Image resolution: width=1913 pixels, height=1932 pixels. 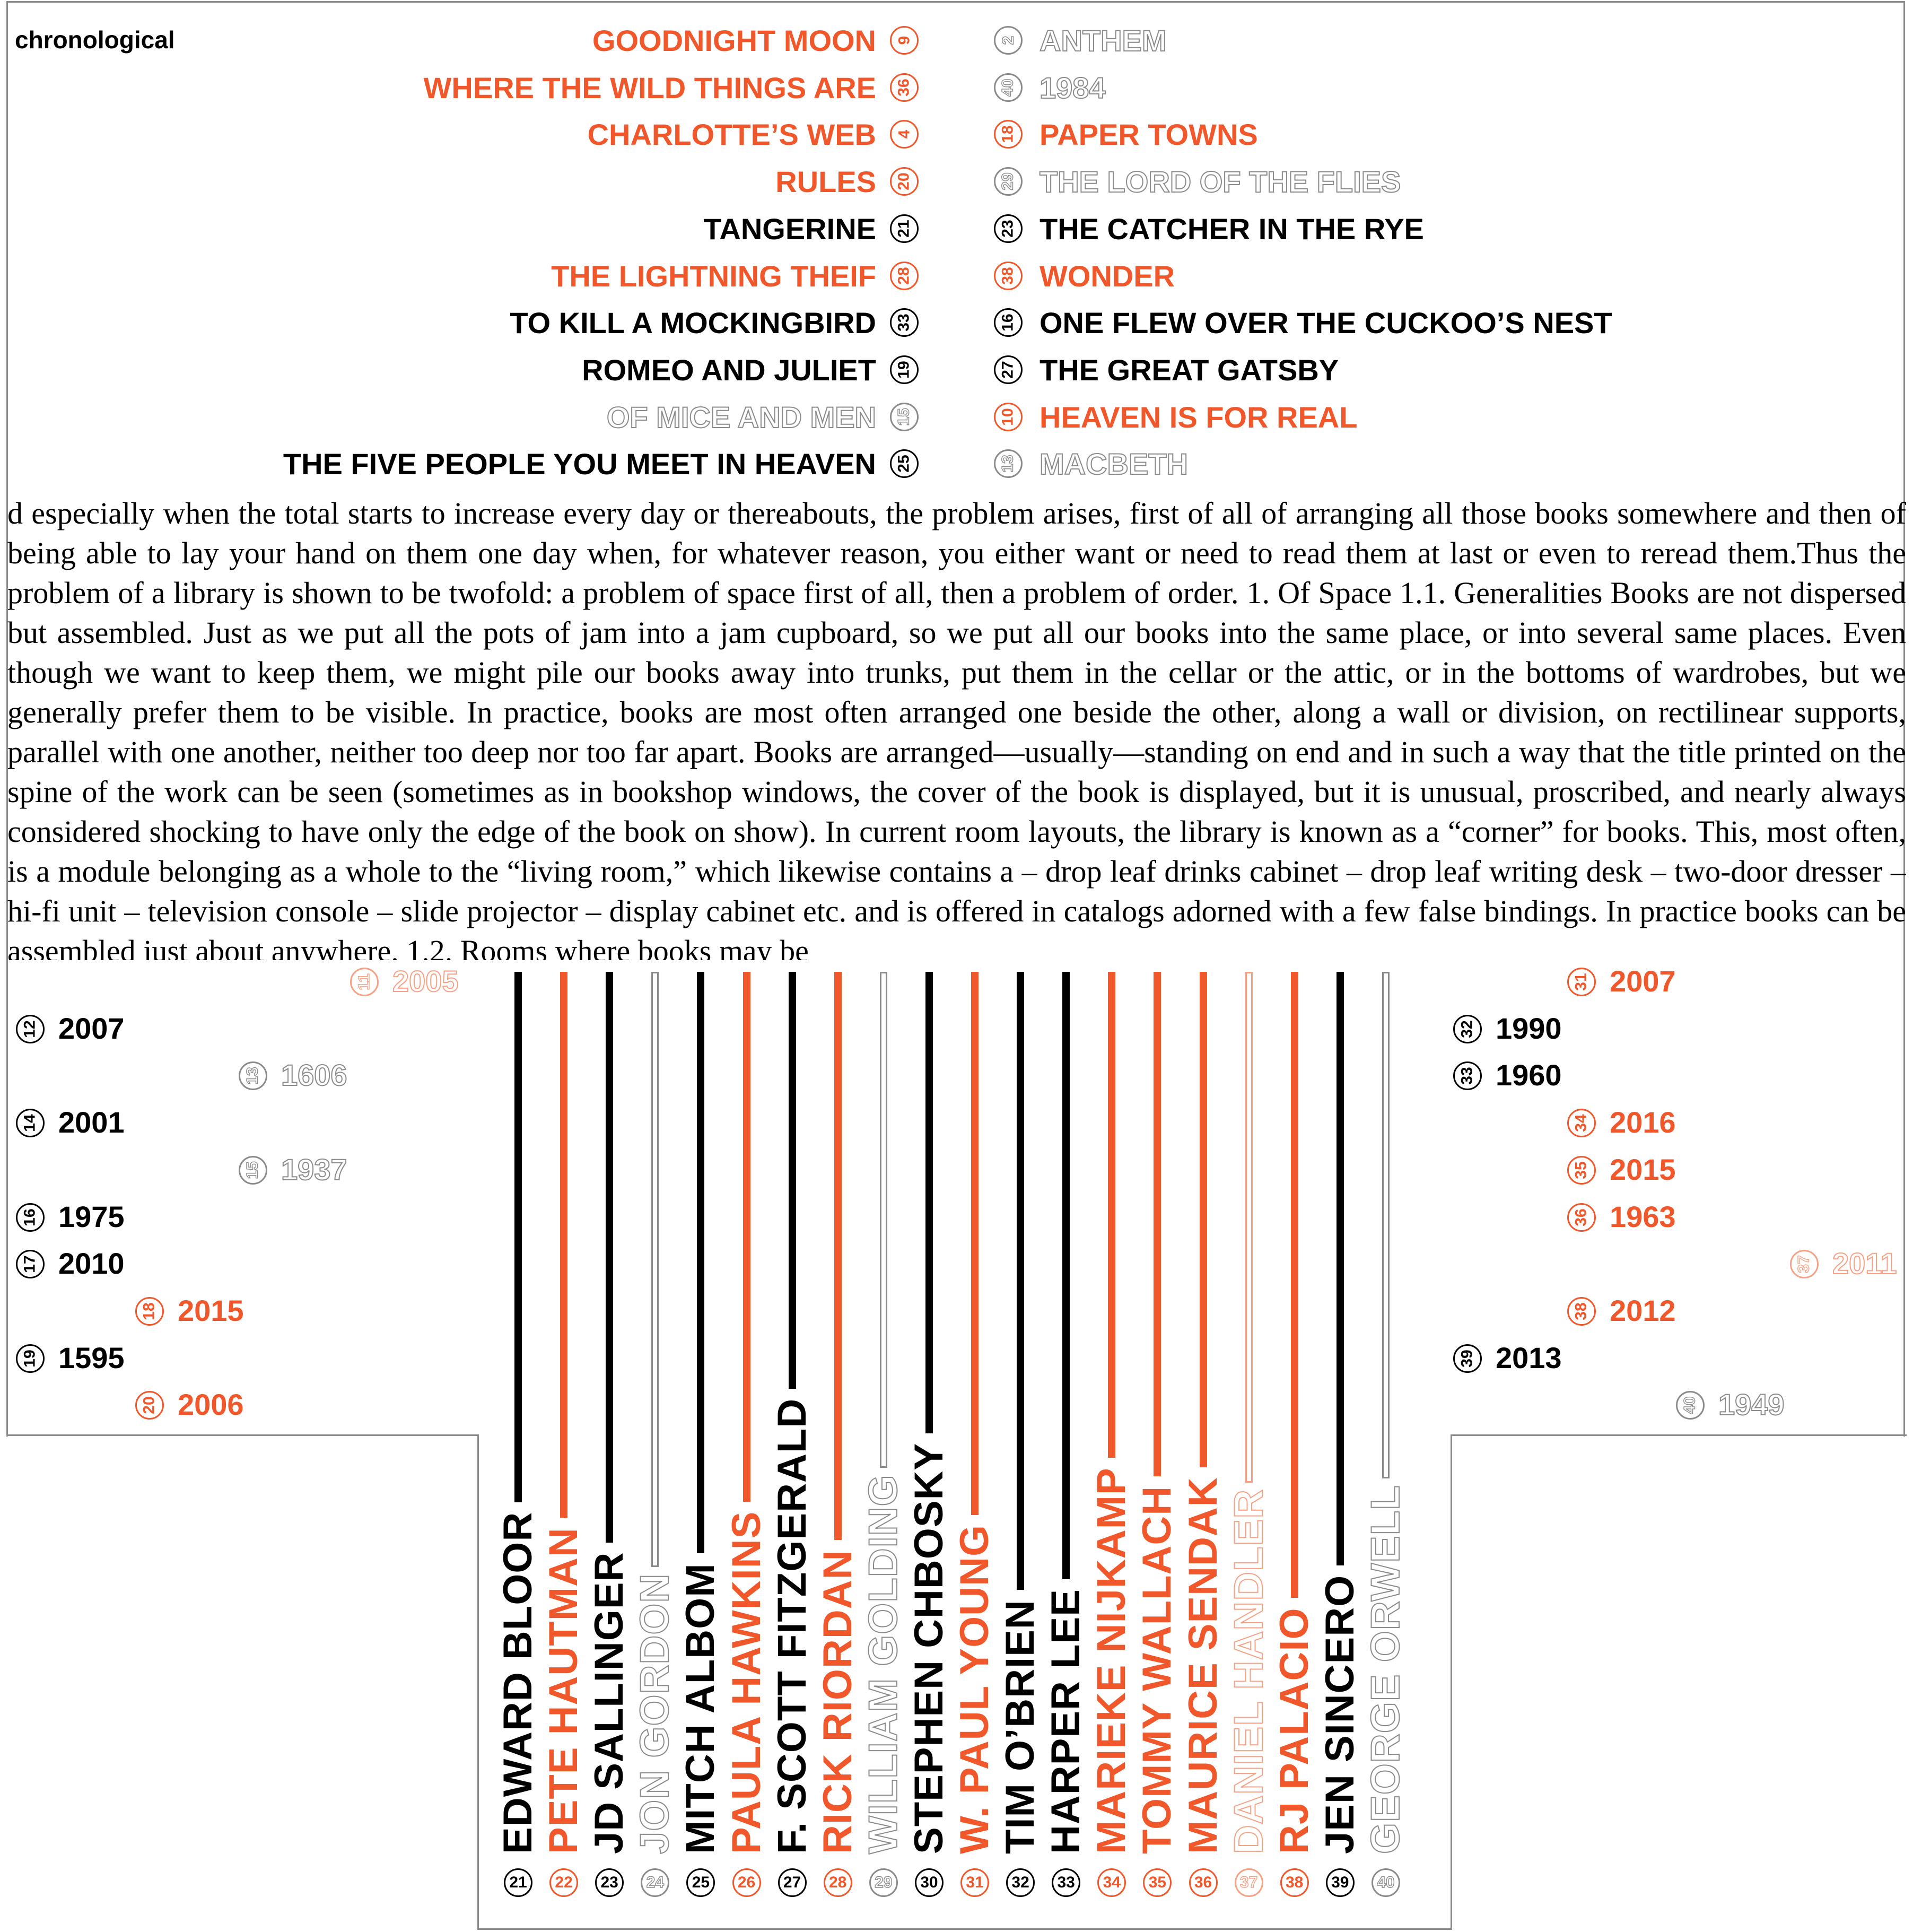 I want to click on number-badge: 12, so click(x=30, y=1028).